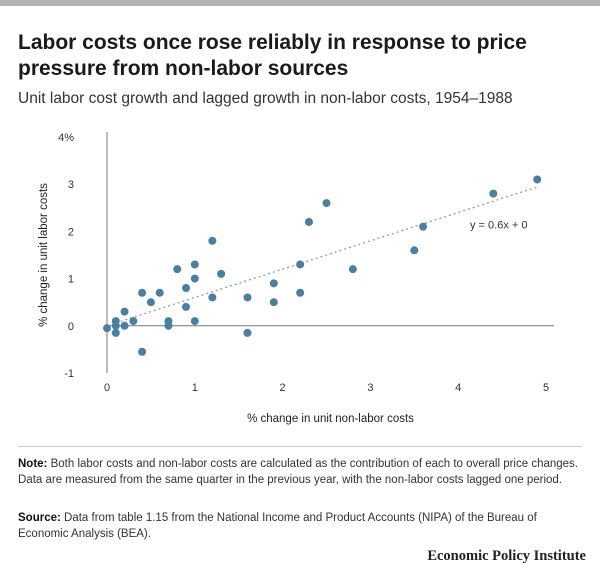 The image size is (600, 578). I want to click on y-axis-label: % change in unit labor costs, so click(44, 255).